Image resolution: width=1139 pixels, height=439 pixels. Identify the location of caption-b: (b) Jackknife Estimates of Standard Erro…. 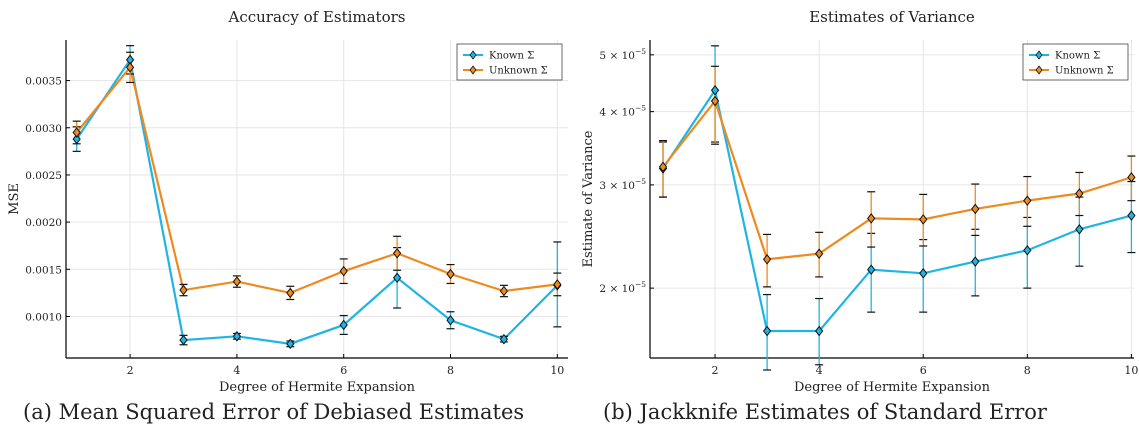
(825, 412).